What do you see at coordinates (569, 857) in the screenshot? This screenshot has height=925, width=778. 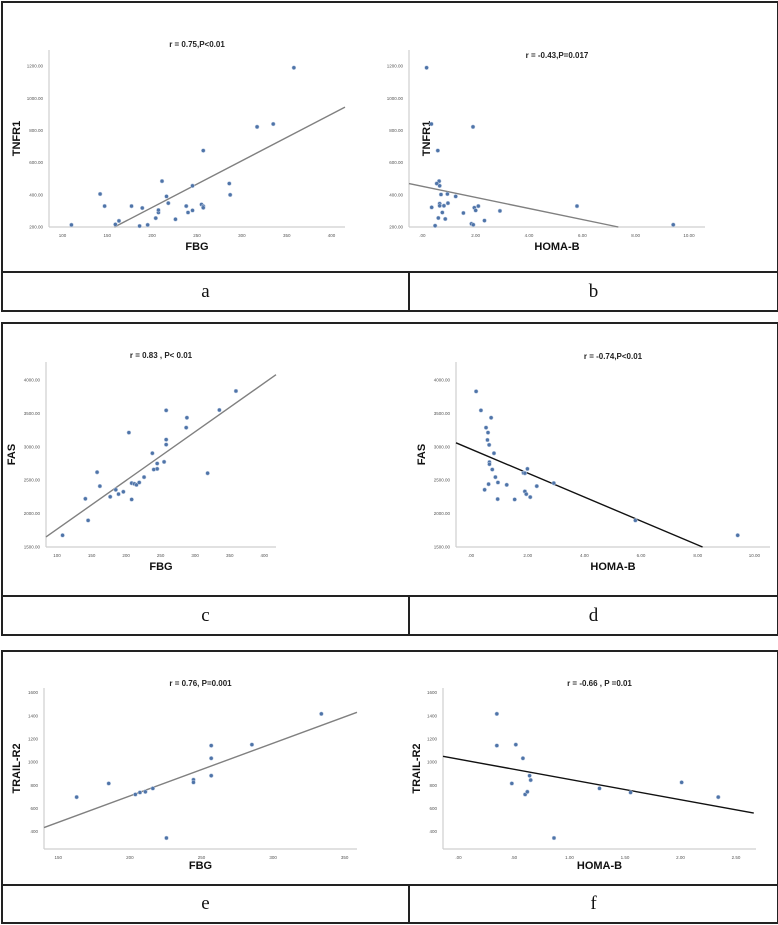 I see `x-tick-label: 1.00` at bounding box center [569, 857].